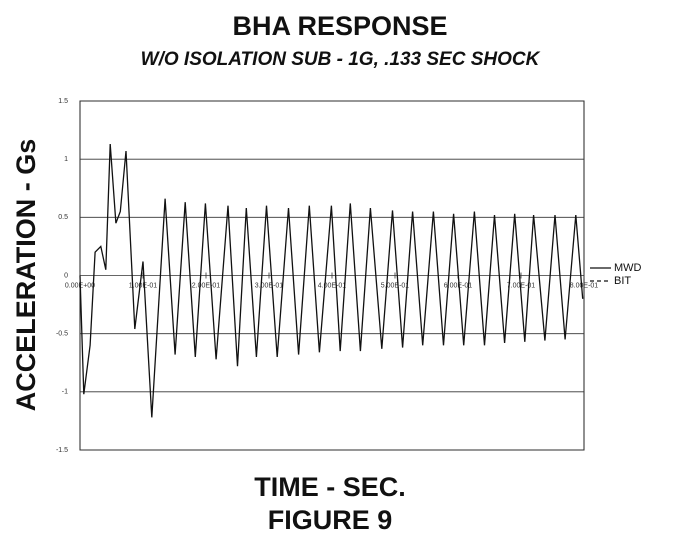 The image size is (678, 535). What do you see at coordinates (62, 450) in the screenshot?
I see `y-tick-label: -1.5` at bounding box center [62, 450].